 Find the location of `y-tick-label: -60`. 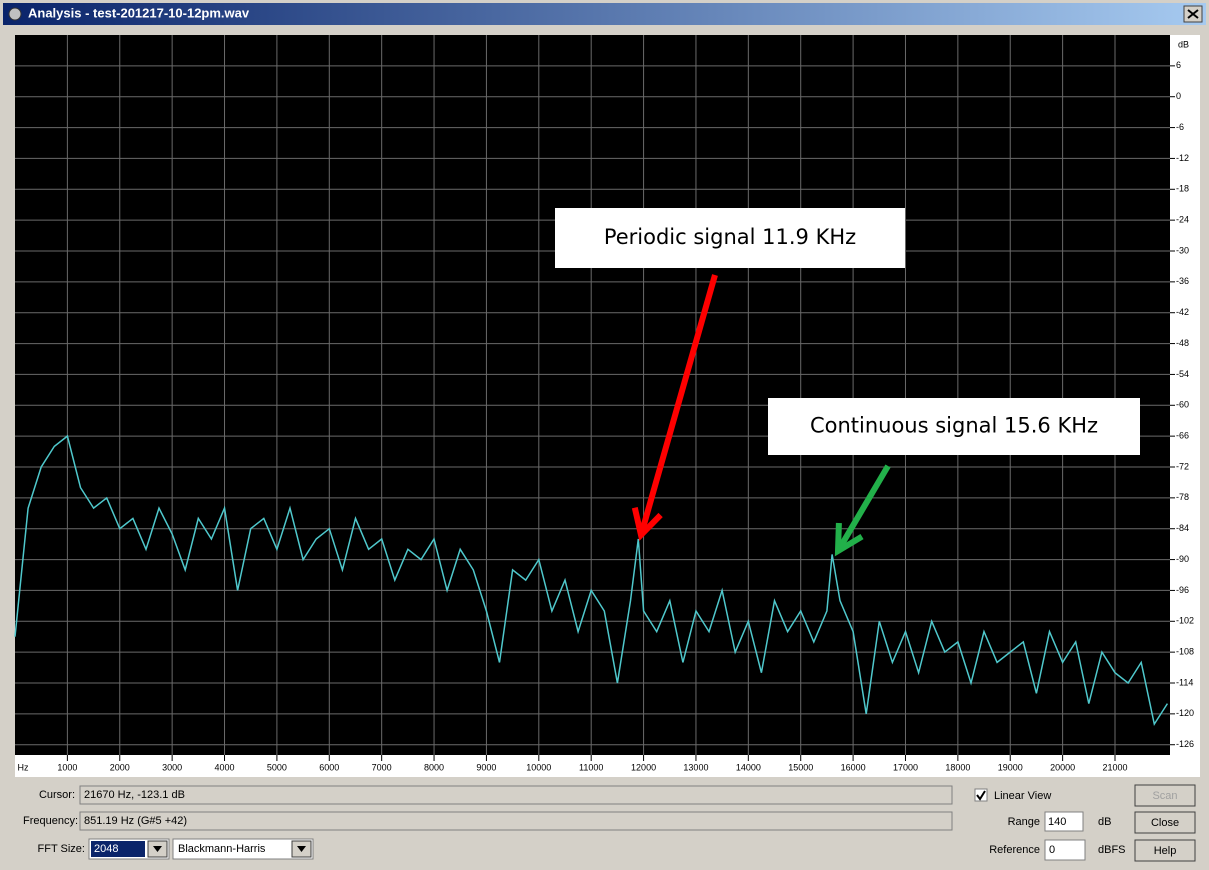

y-tick-label: -60 is located at coordinates (1182, 405).